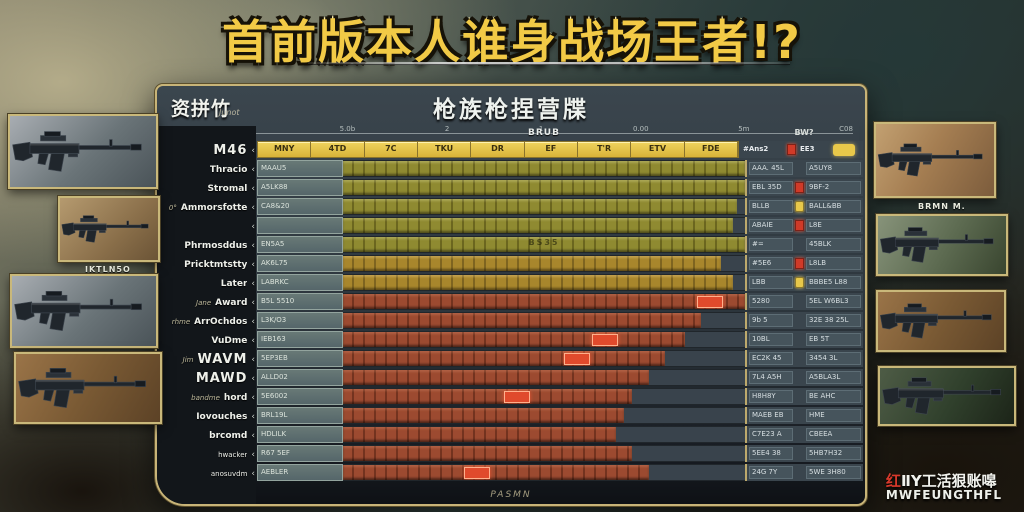 Image resolution: width=1024 pixels, height=512 pixels. I want to click on bar-inline-text: BS35, so click(544, 242).